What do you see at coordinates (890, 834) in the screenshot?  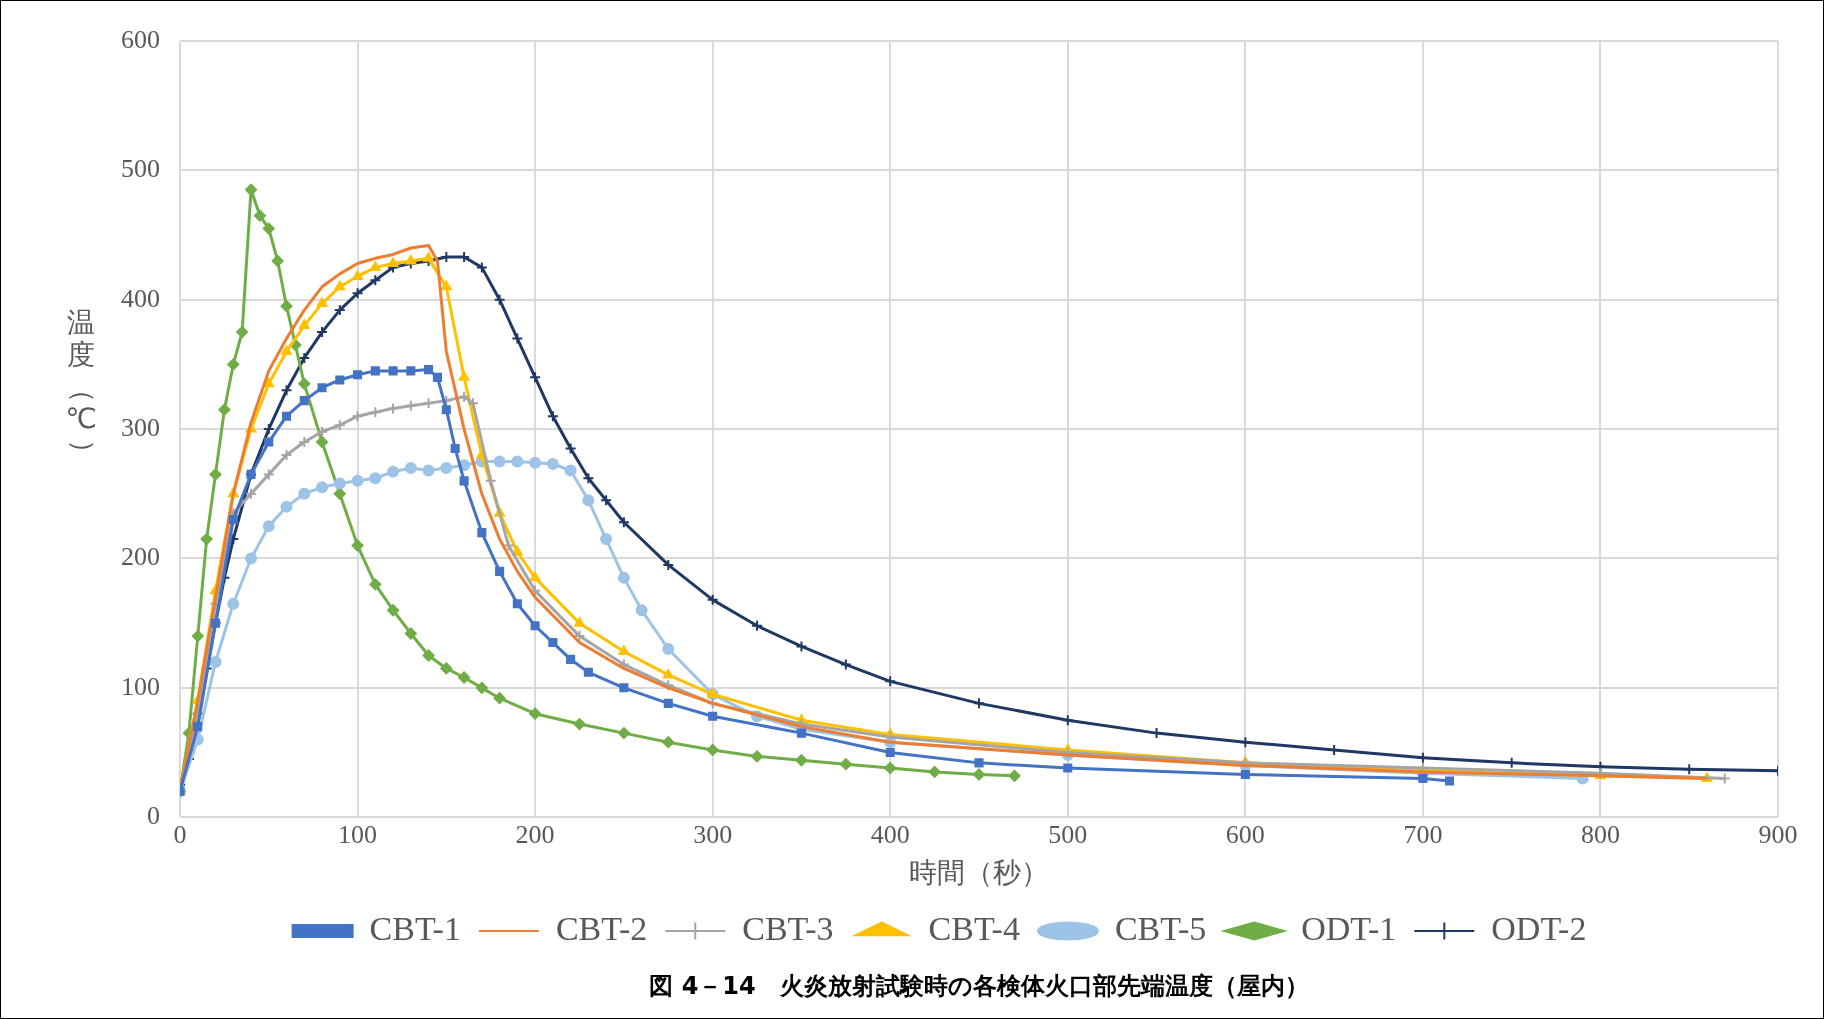 I see `x-tick-label: 400` at bounding box center [890, 834].